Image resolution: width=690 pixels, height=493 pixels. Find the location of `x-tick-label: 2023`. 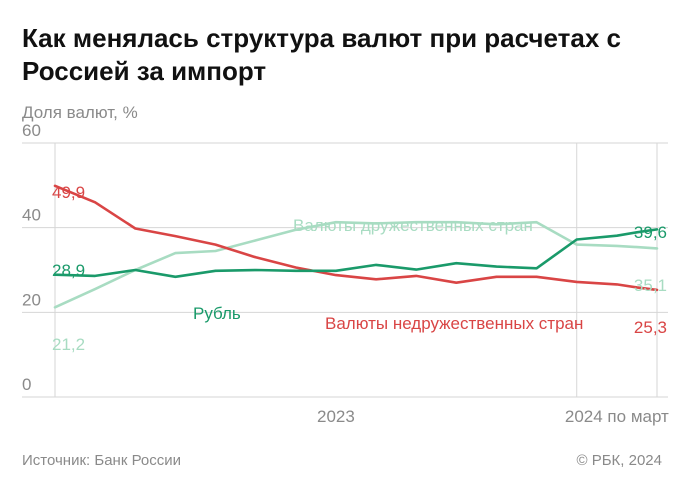

x-tick-label: 2023 is located at coordinates (336, 416).